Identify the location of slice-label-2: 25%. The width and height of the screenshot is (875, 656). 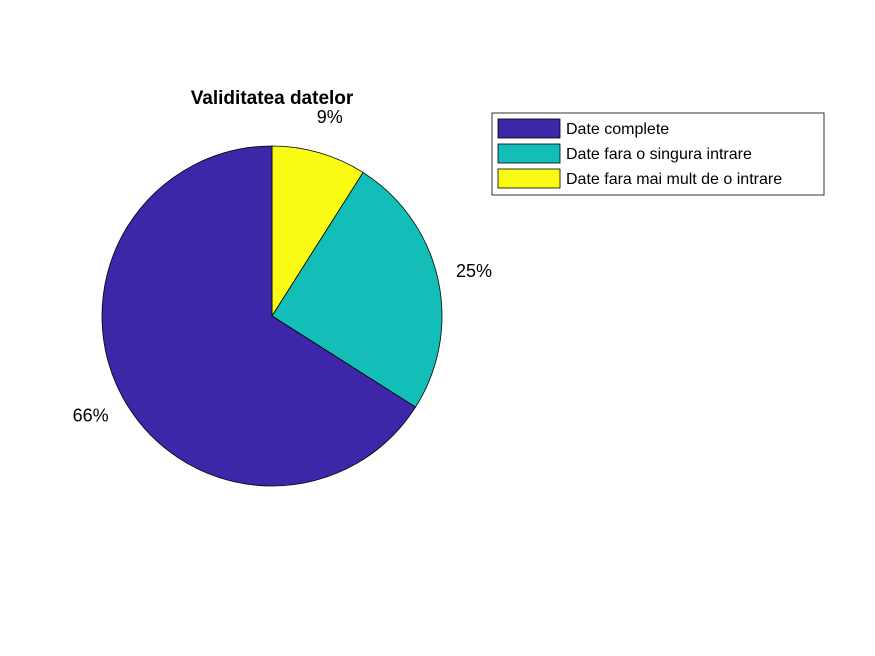
(474, 271).